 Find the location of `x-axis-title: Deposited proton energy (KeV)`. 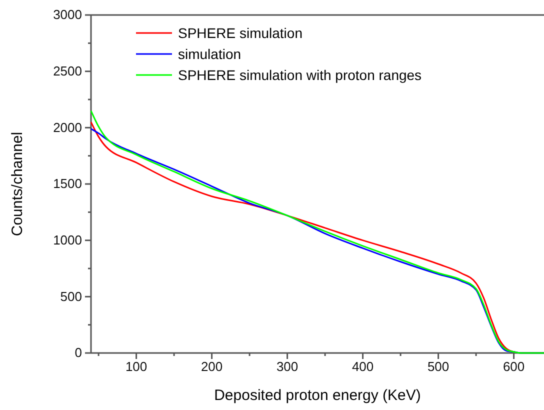

x-axis-title: Deposited proton energy (KeV) is located at coordinates (317, 395).